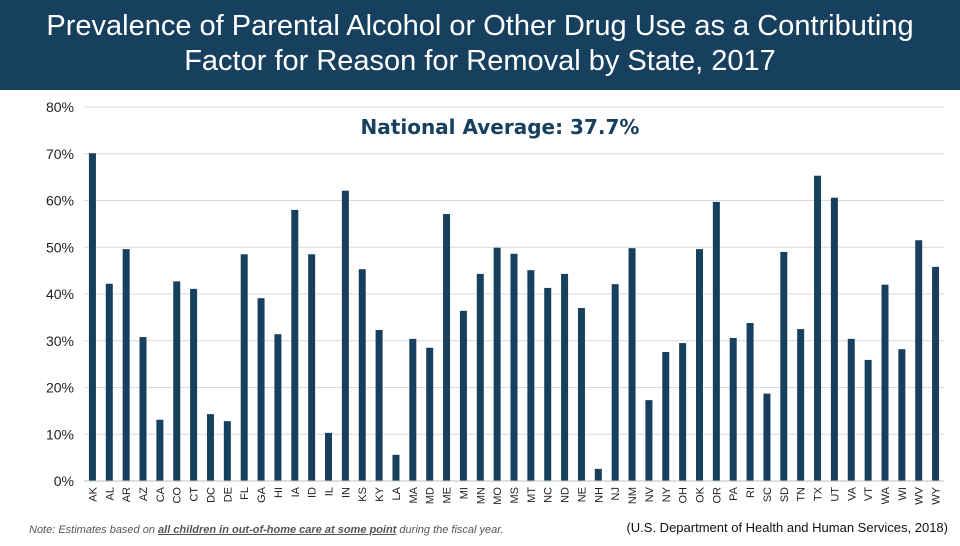 Image resolution: width=960 pixels, height=546 pixels. I want to click on bar-vt, so click(868, 420).